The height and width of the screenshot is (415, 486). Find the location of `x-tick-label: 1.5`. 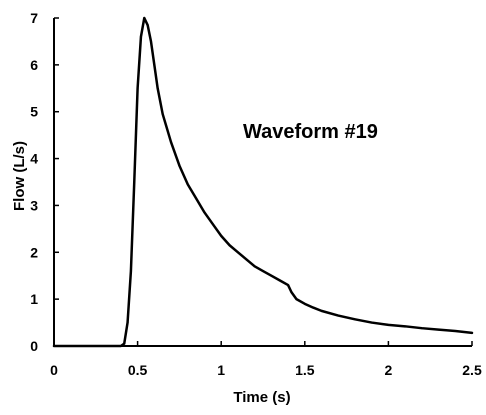

x-tick-label: 1.5 is located at coordinates (305, 370).